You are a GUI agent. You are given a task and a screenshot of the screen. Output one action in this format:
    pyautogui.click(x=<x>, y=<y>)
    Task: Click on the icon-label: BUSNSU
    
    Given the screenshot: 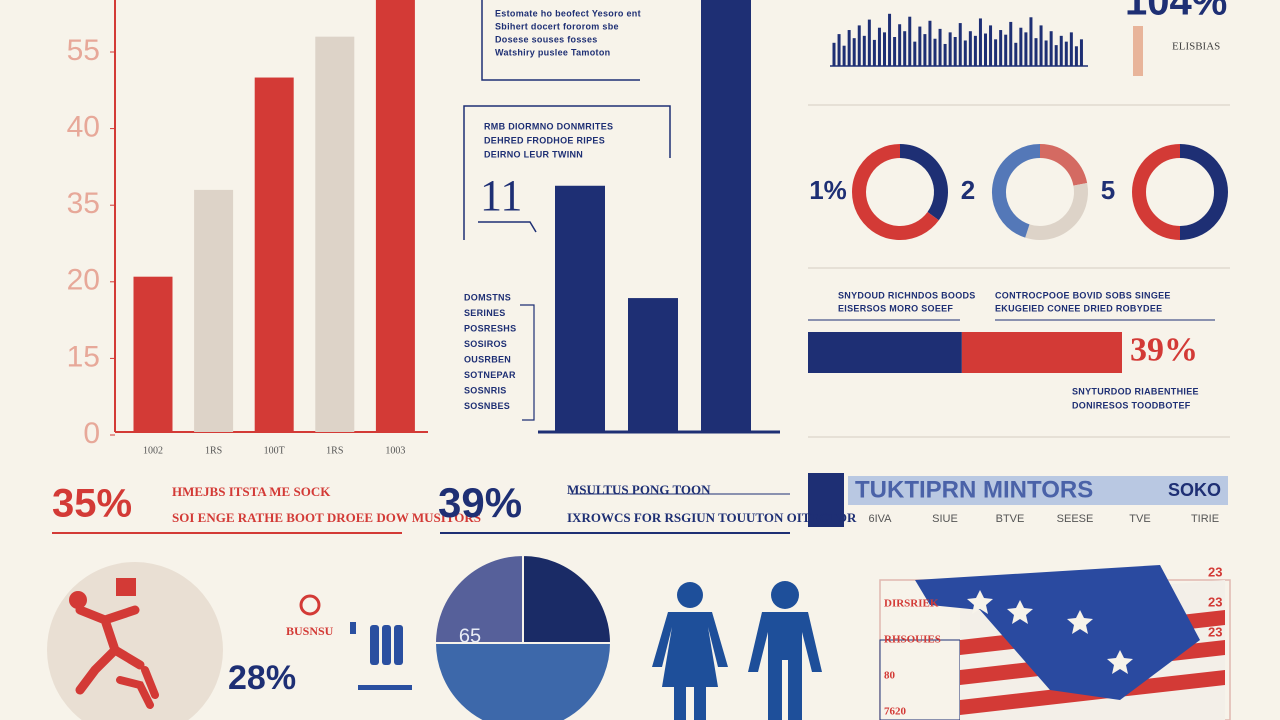 What is the action you would take?
    pyautogui.click(x=310, y=631)
    